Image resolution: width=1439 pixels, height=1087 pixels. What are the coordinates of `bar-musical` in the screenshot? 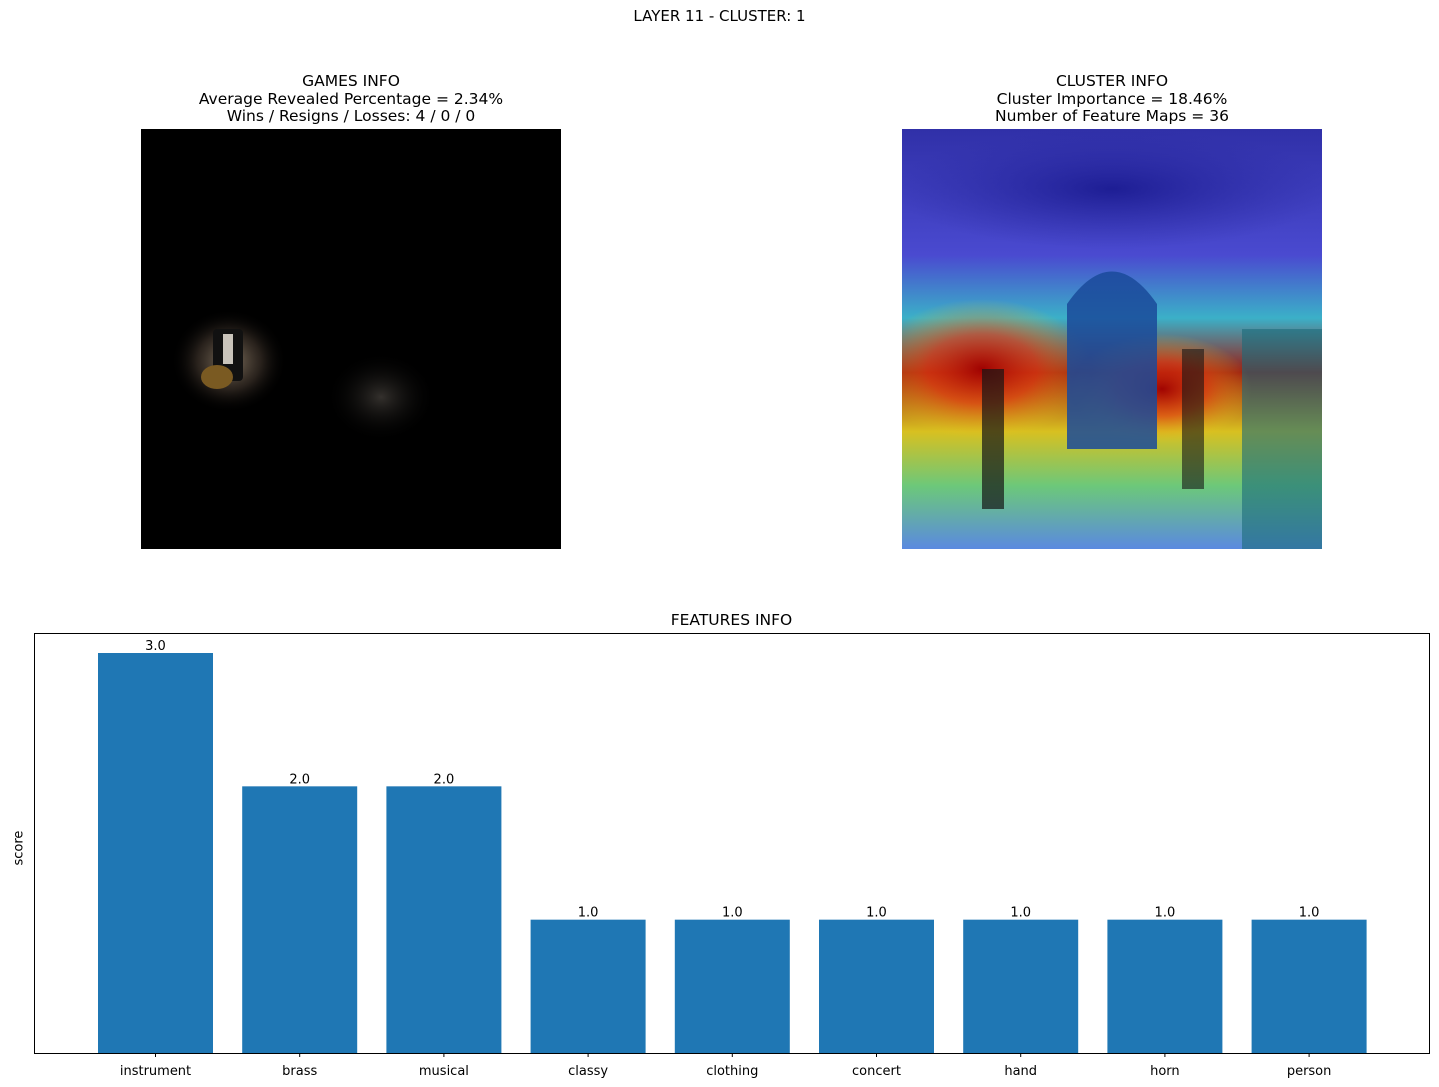 It's located at (444, 919).